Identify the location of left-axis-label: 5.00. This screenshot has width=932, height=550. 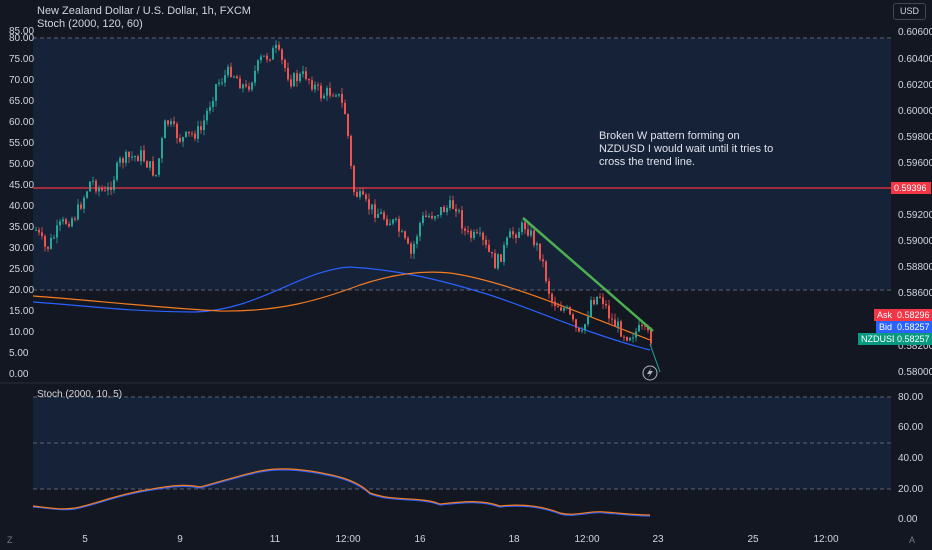
(19, 353).